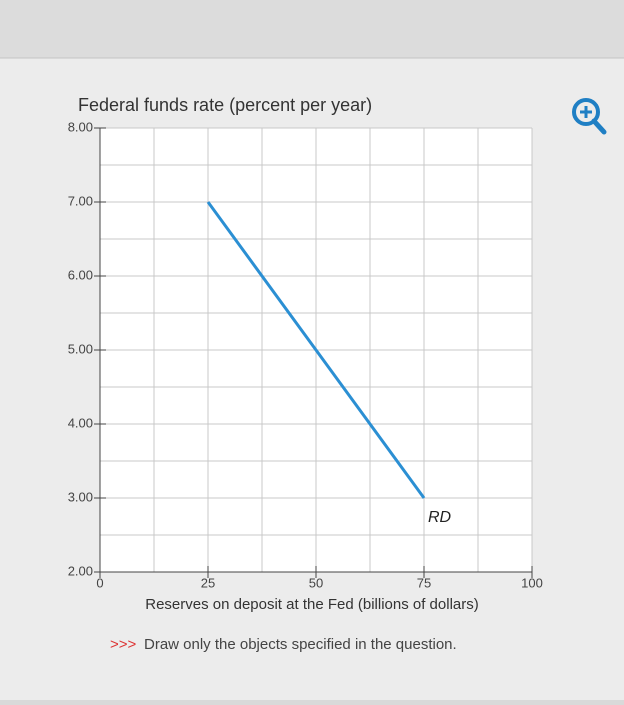 The image size is (624, 705). What do you see at coordinates (589, 116) in the screenshot?
I see `zoom-button` at bounding box center [589, 116].